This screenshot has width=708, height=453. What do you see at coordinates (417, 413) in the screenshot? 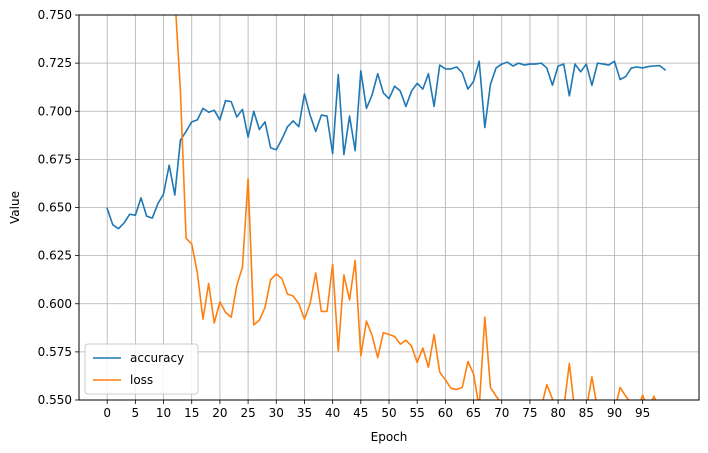
I see `x-tick-label: 55` at bounding box center [417, 413].